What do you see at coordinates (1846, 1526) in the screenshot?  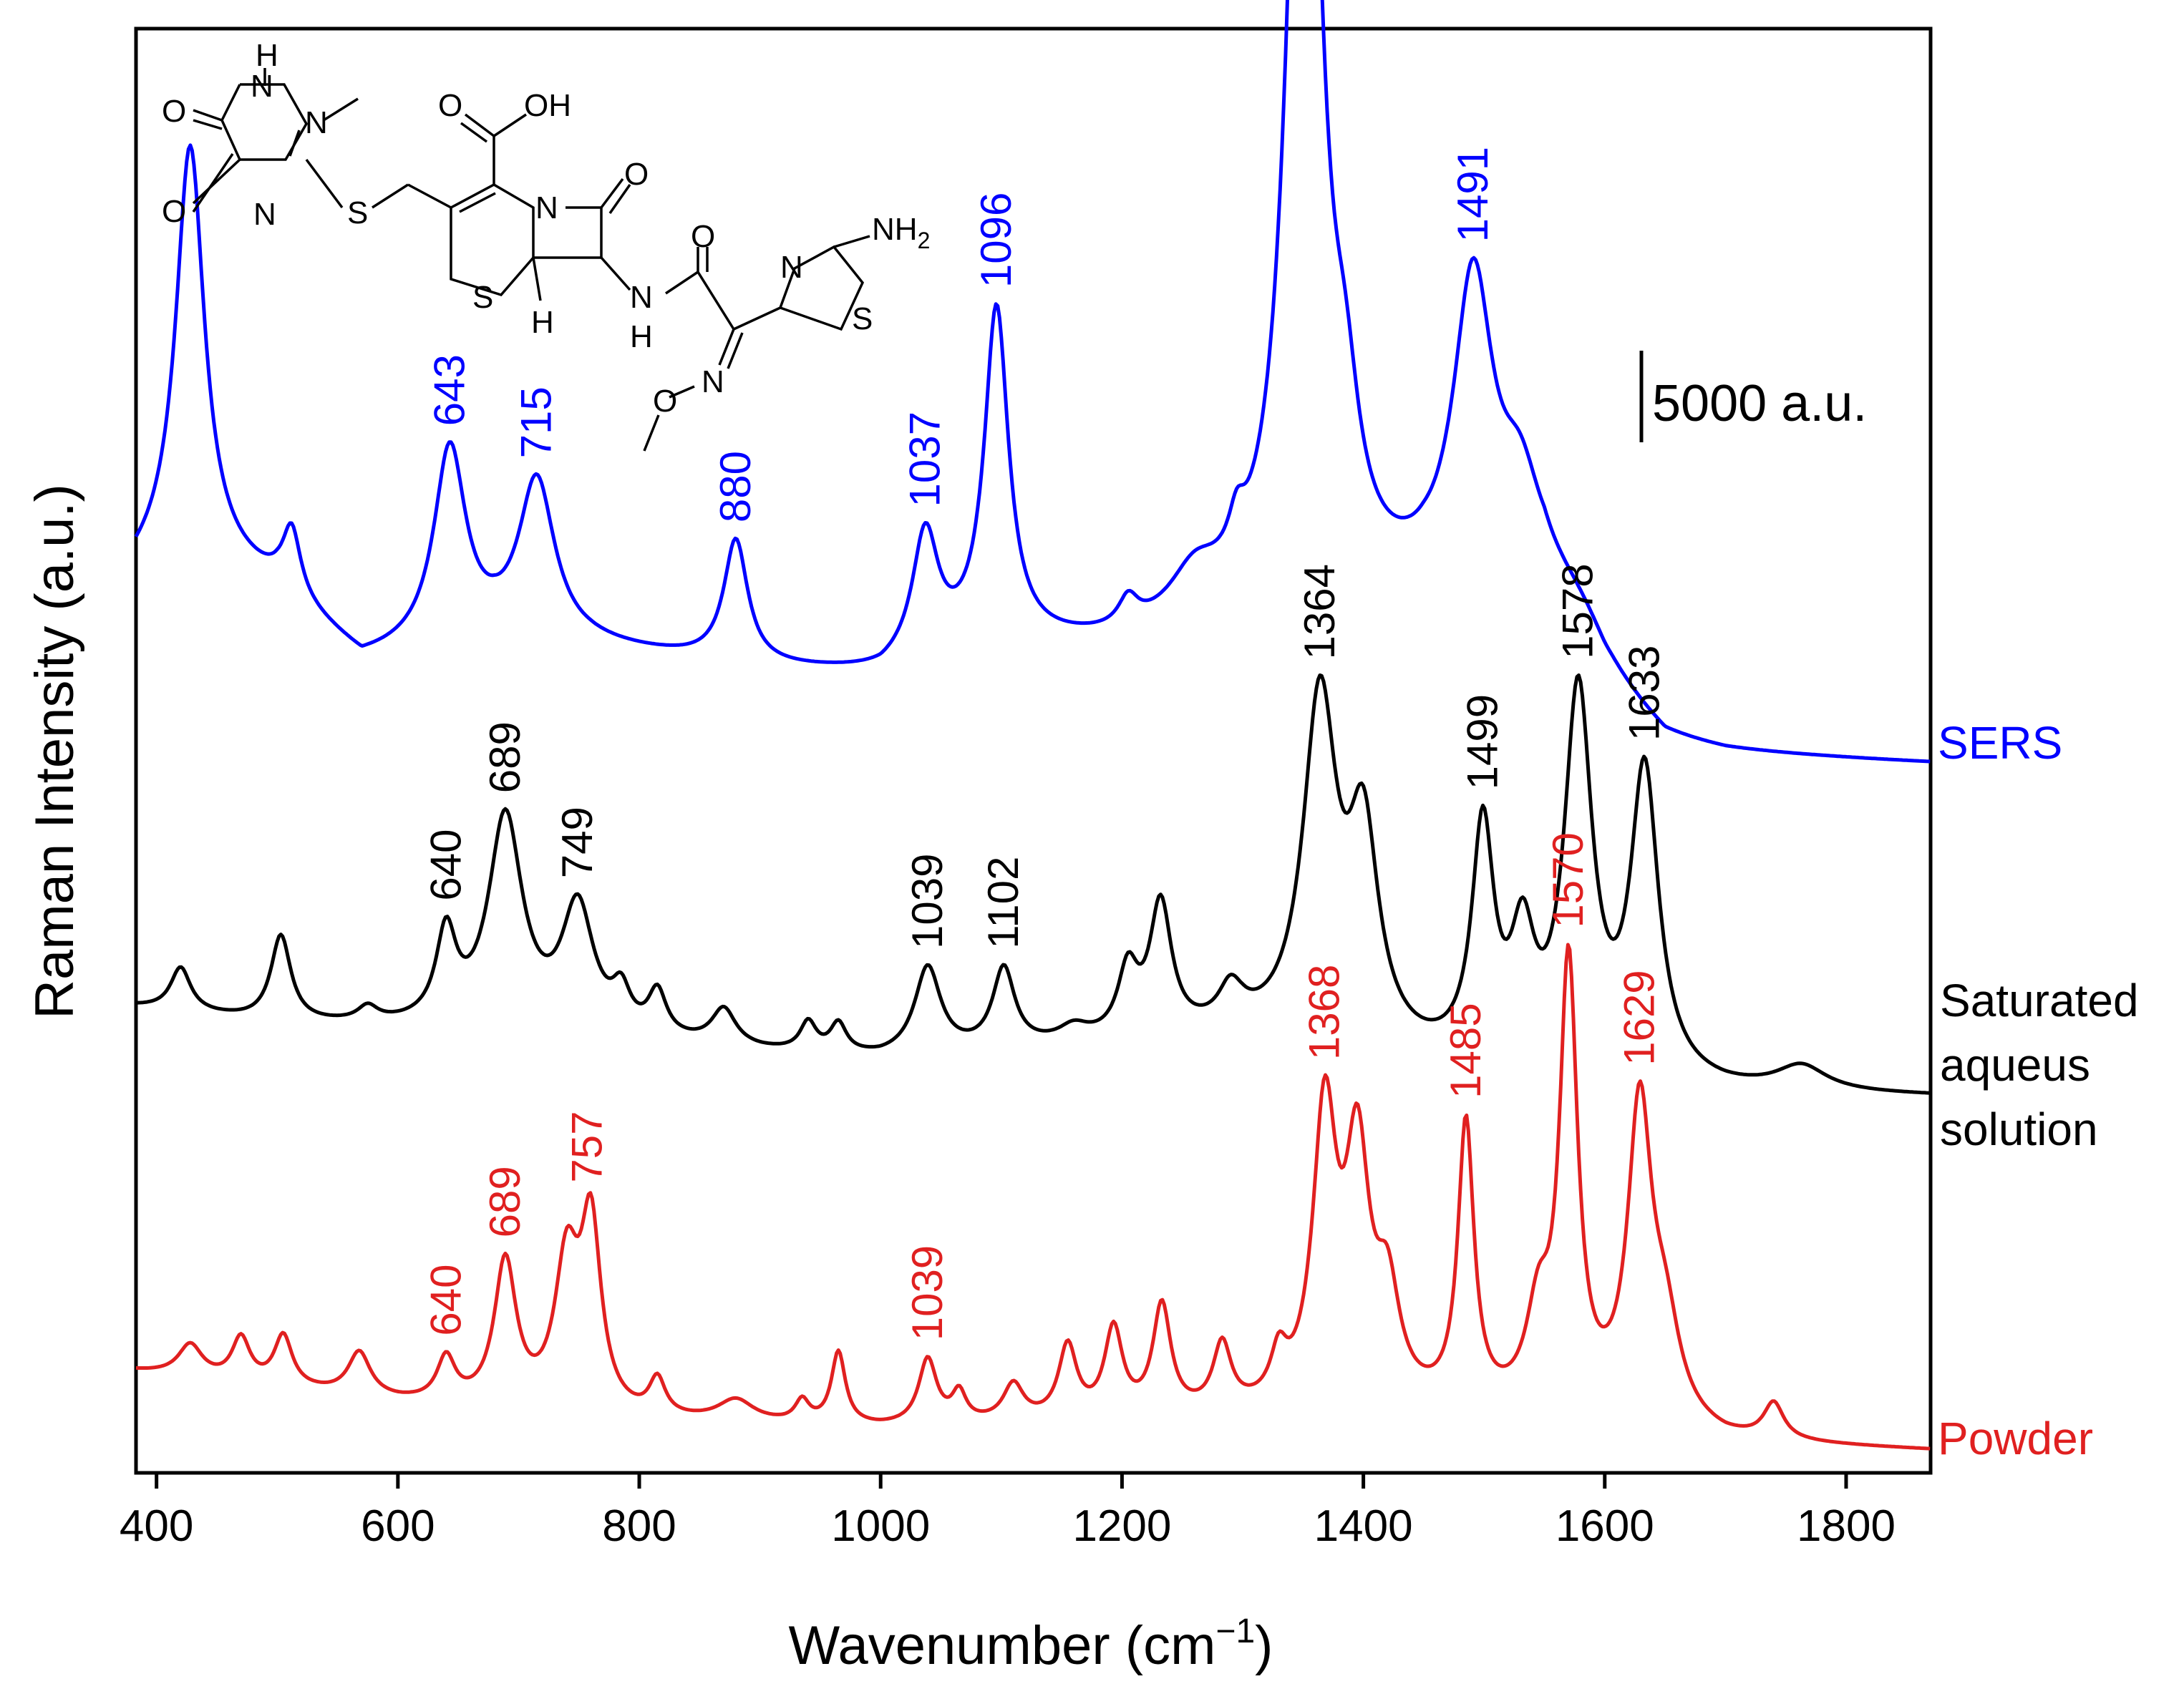 I see `x-tick-label: 1800` at bounding box center [1846, 1526].